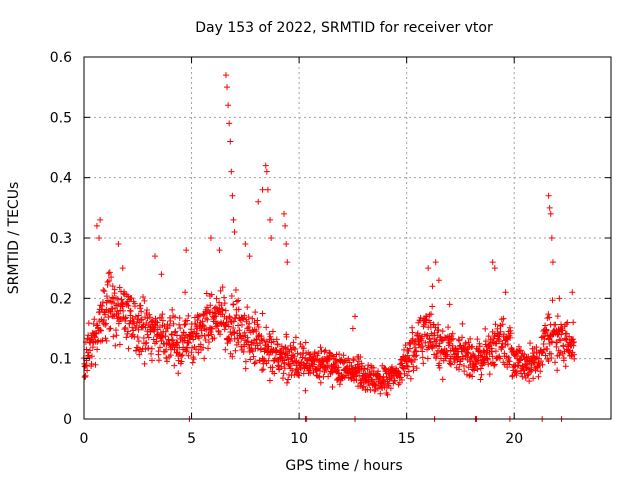  I want to click on y-tick-label: 0.6, so click(61, 58).